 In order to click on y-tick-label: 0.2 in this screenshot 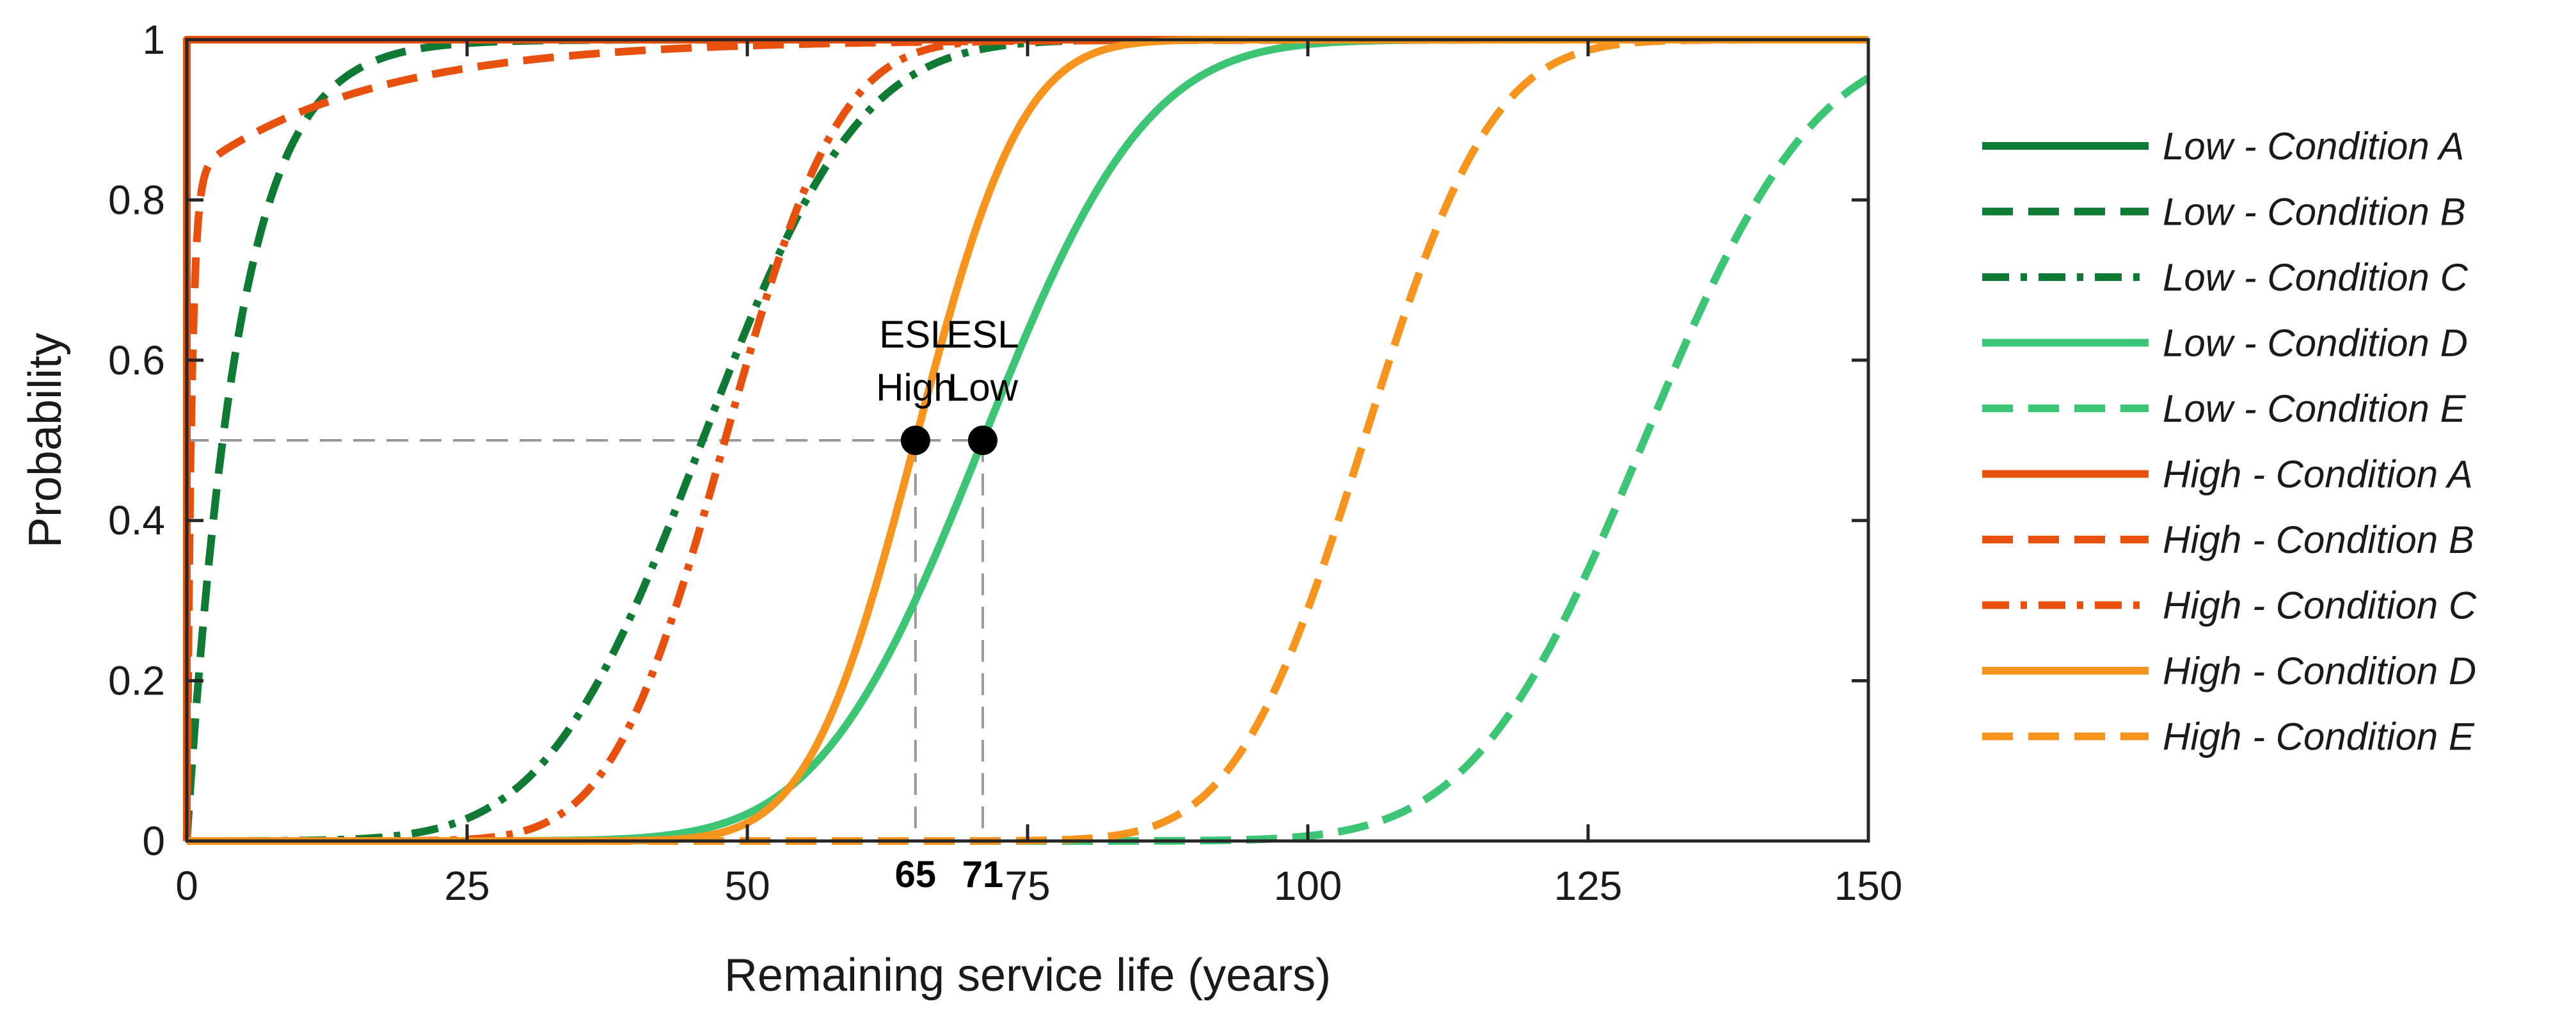, I will do `click(137, 681)`.